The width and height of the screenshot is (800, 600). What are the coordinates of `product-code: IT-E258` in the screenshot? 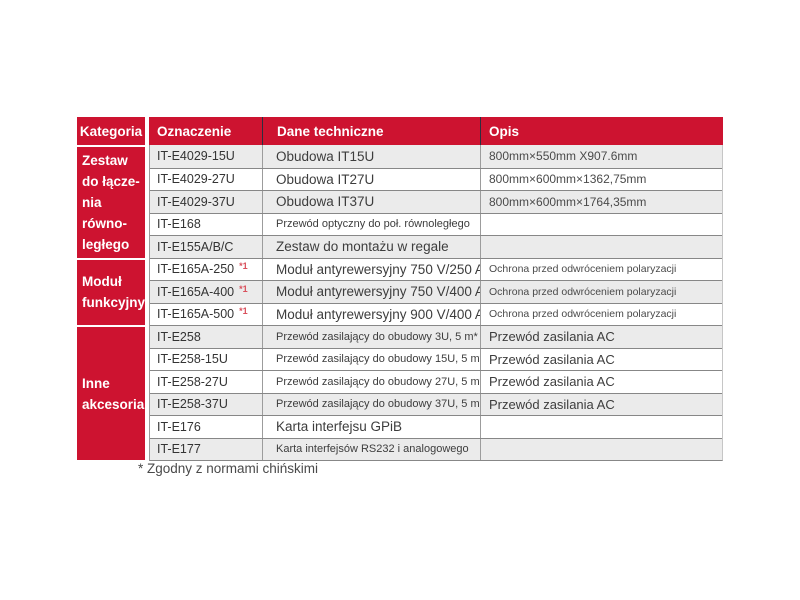 It's located at (179, 336).